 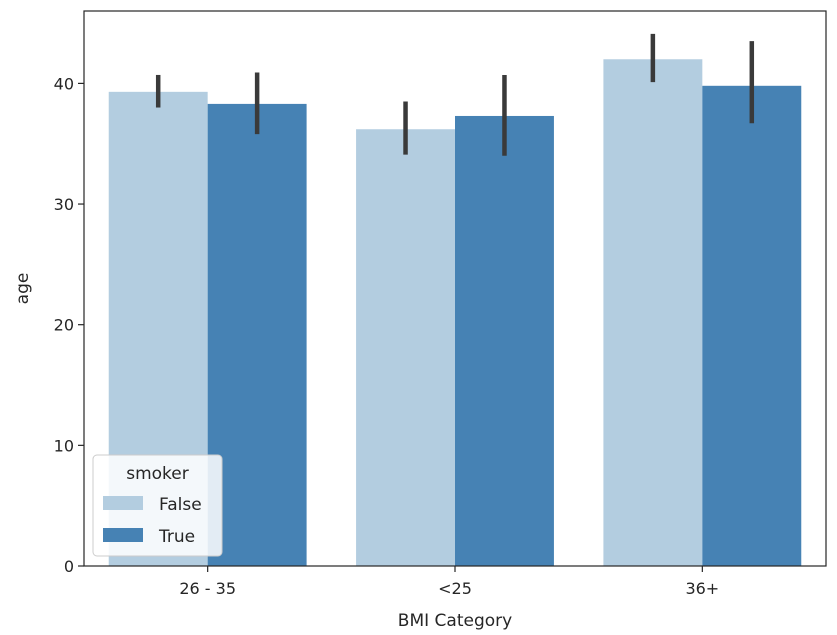 I want to click on legend-label: True, so click(x=176, y=537).